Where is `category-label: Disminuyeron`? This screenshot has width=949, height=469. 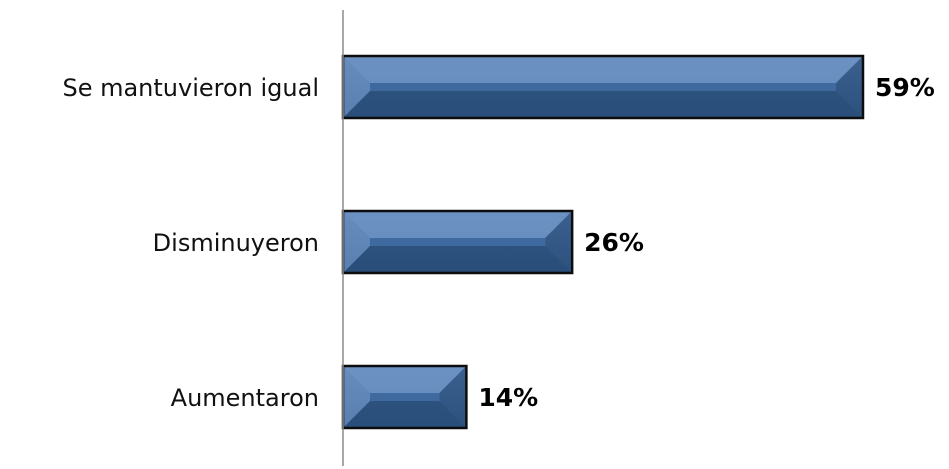 category-label: Disminuyeron is located at coordinates (236, 243).